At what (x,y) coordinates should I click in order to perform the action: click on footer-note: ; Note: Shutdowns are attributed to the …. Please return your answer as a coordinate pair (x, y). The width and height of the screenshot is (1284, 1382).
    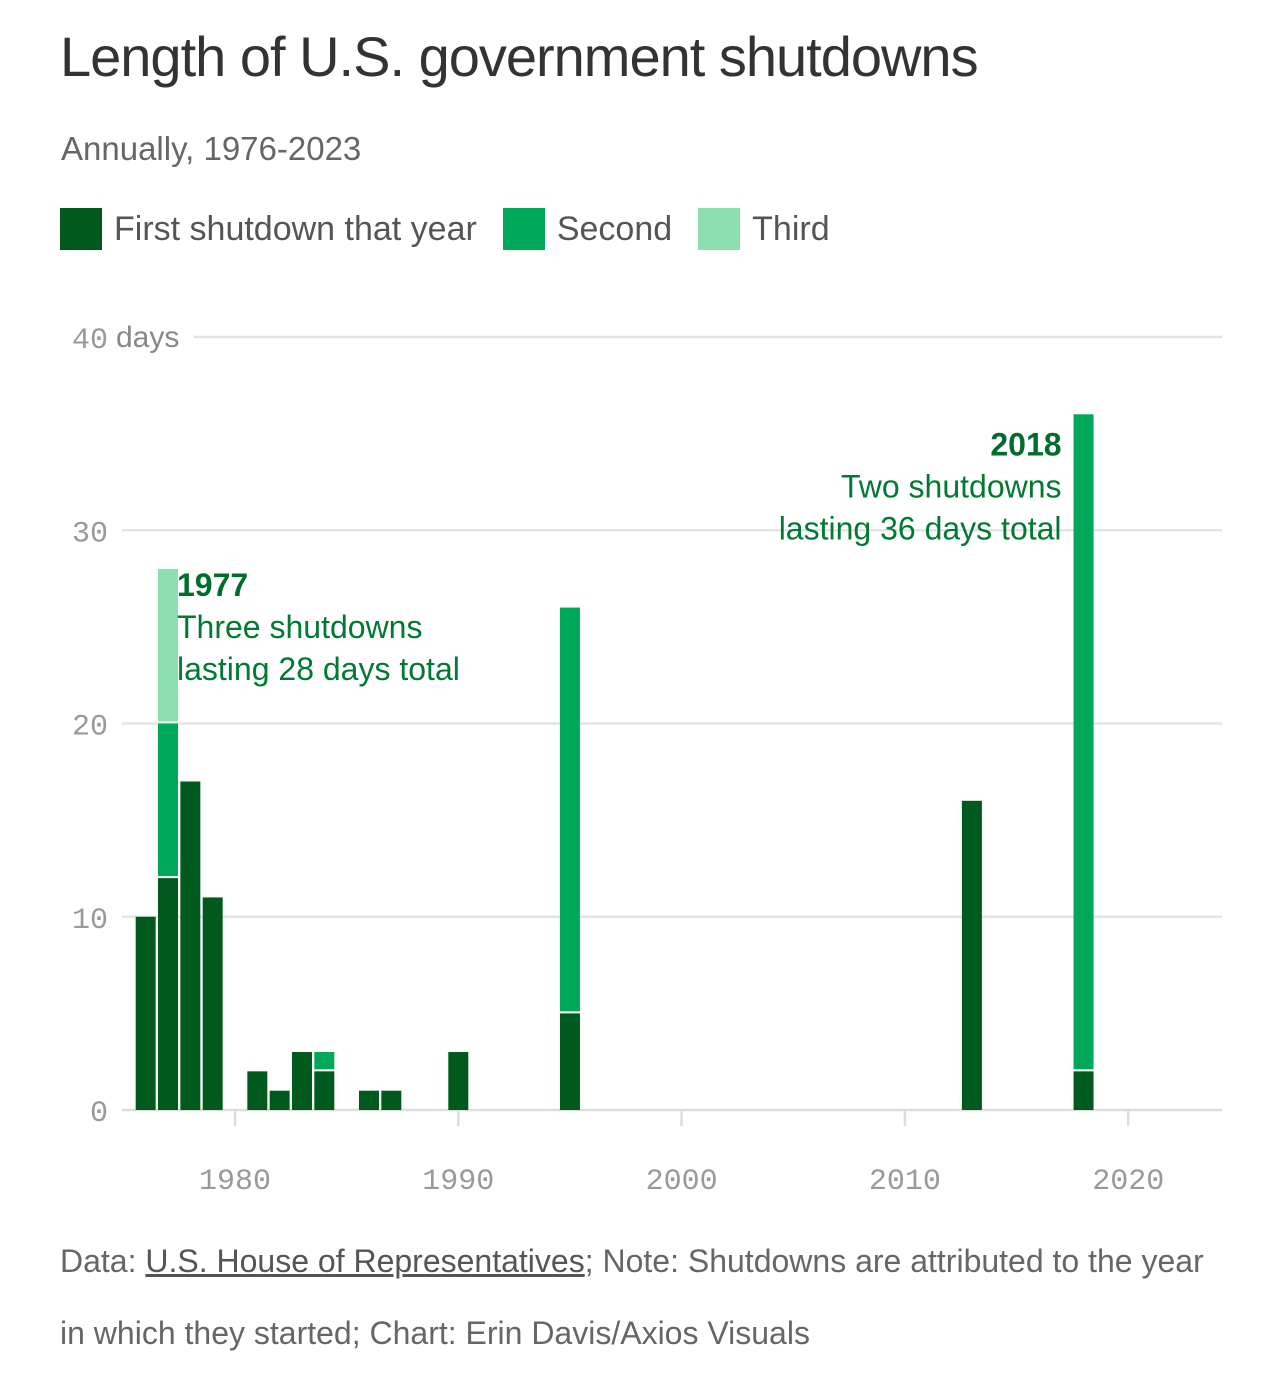
    Looking at the image, I should click on (632, 1297).